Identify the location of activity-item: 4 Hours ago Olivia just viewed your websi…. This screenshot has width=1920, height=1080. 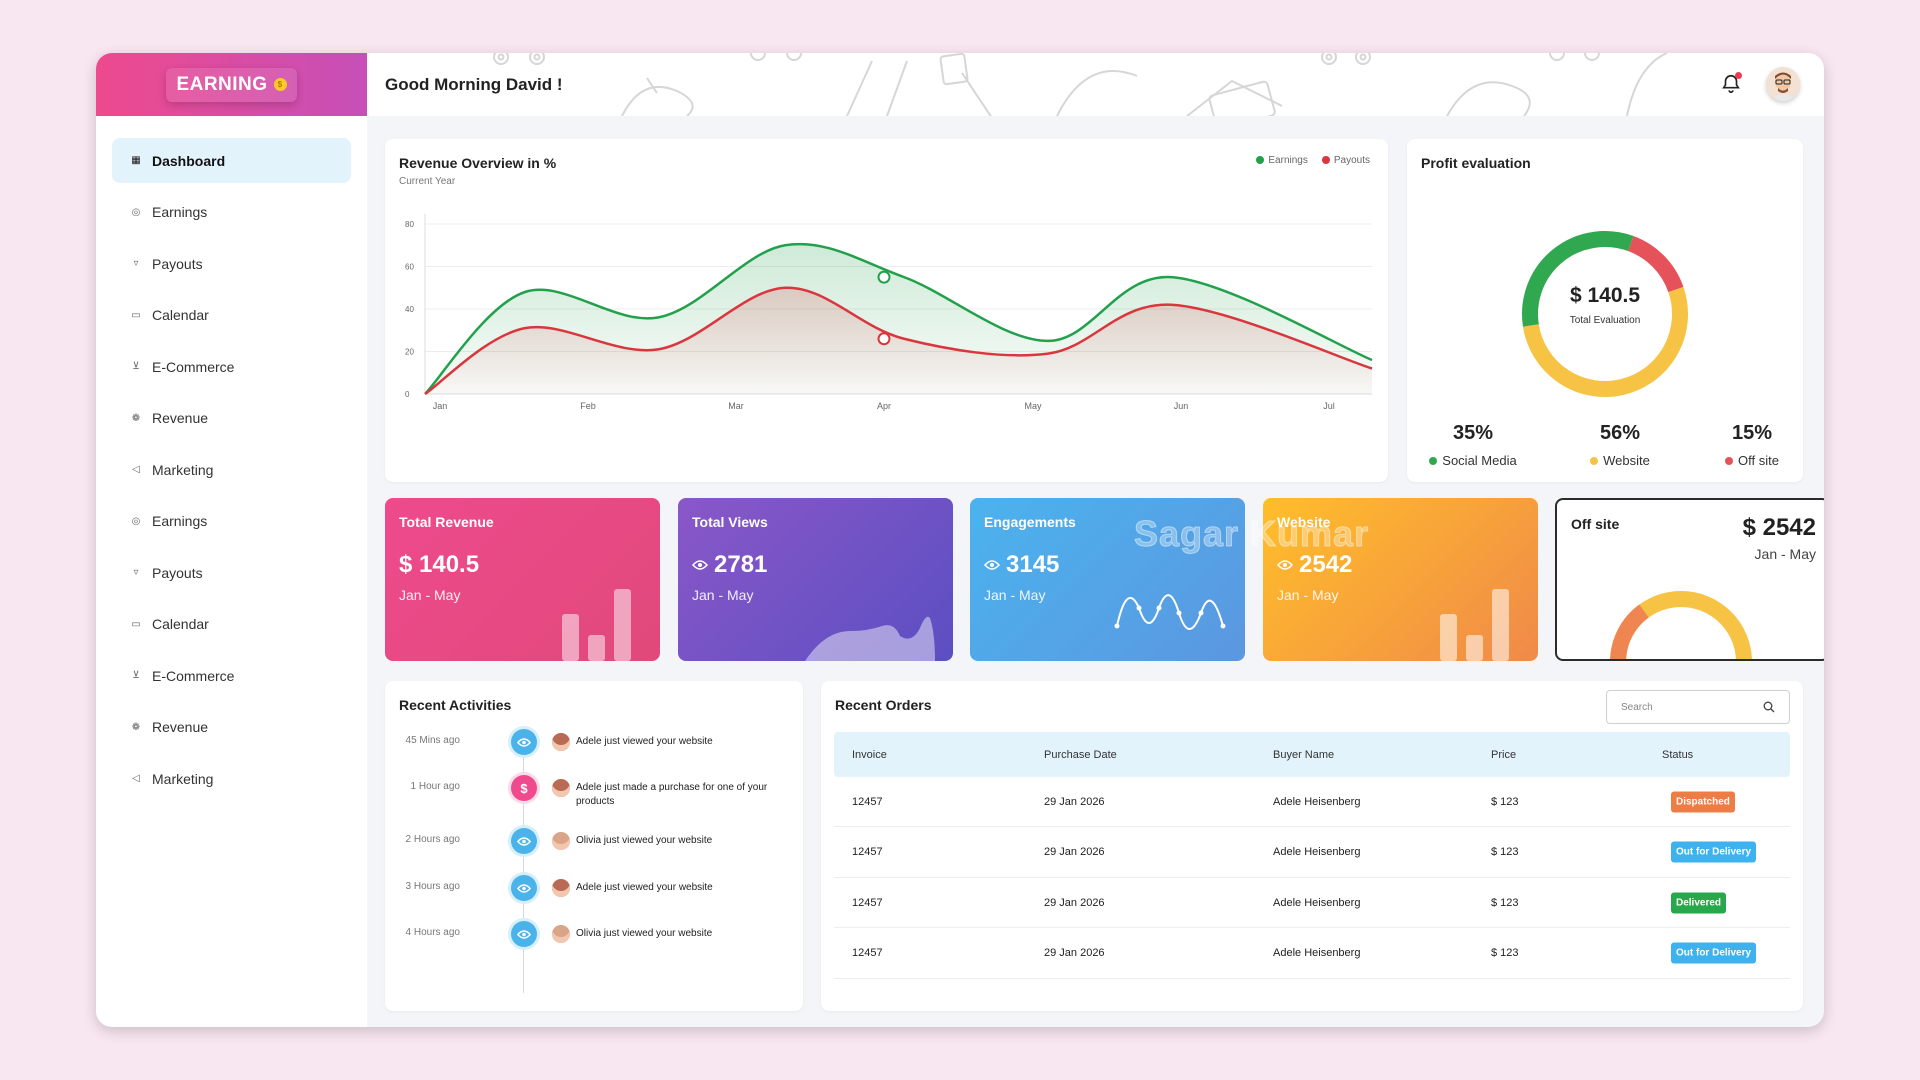
(594, 935).